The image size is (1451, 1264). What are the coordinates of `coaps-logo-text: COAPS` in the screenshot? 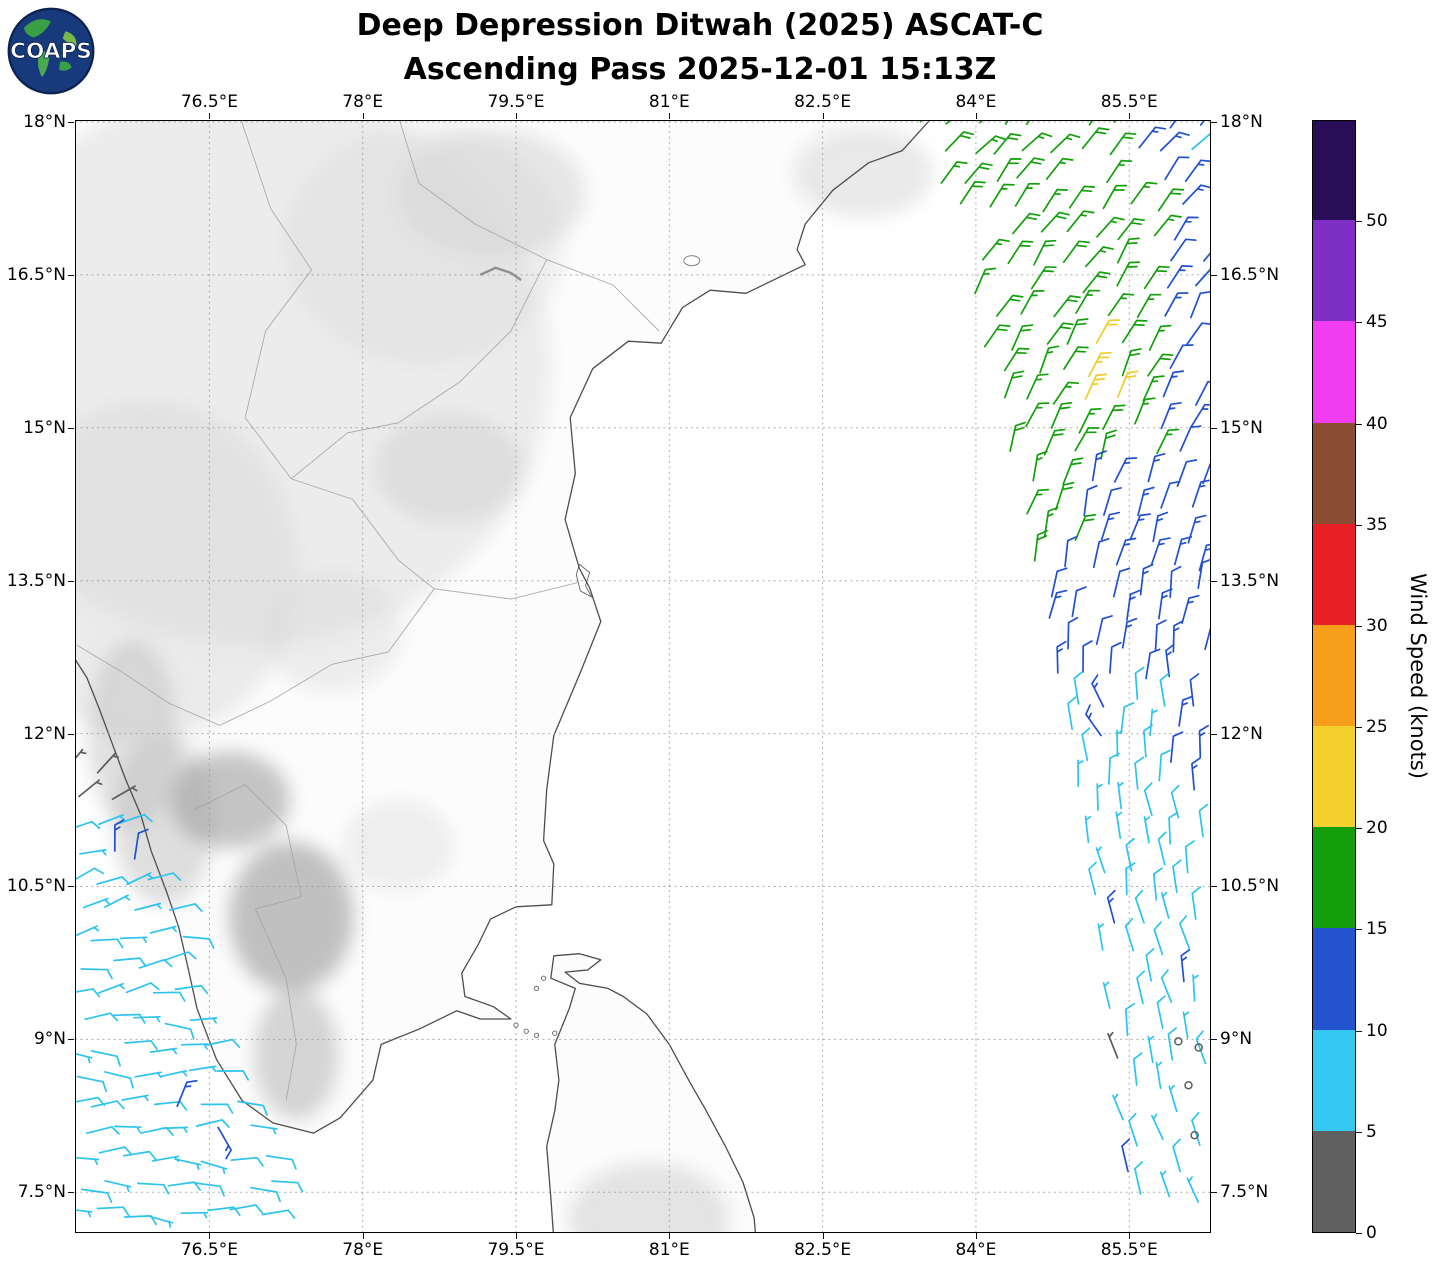 It's located at (51, 51).